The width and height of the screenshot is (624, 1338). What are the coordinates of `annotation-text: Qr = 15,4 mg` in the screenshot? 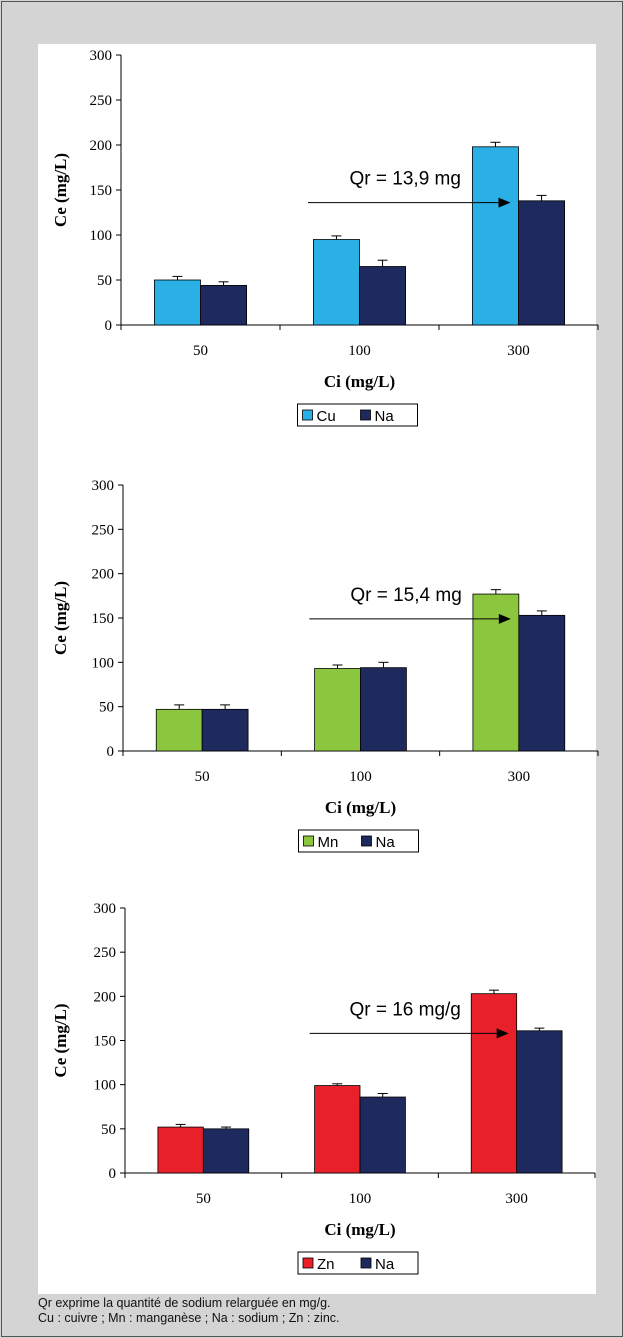 It's located at (405, 595).